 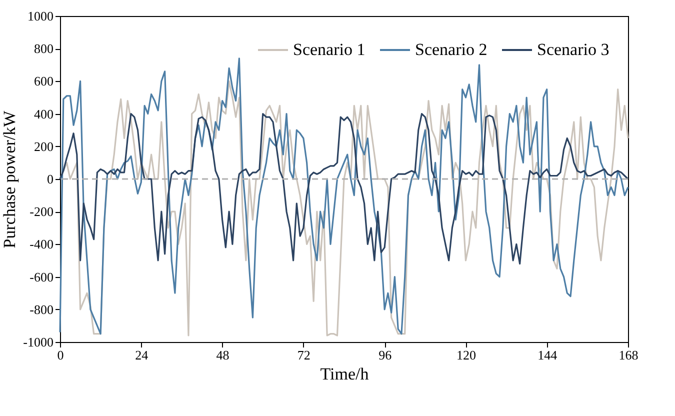 What do you see at coordinates (451, 49) in the screenshot?
I see `legend-label: Scenario 2` at bounding box center [451, 49].